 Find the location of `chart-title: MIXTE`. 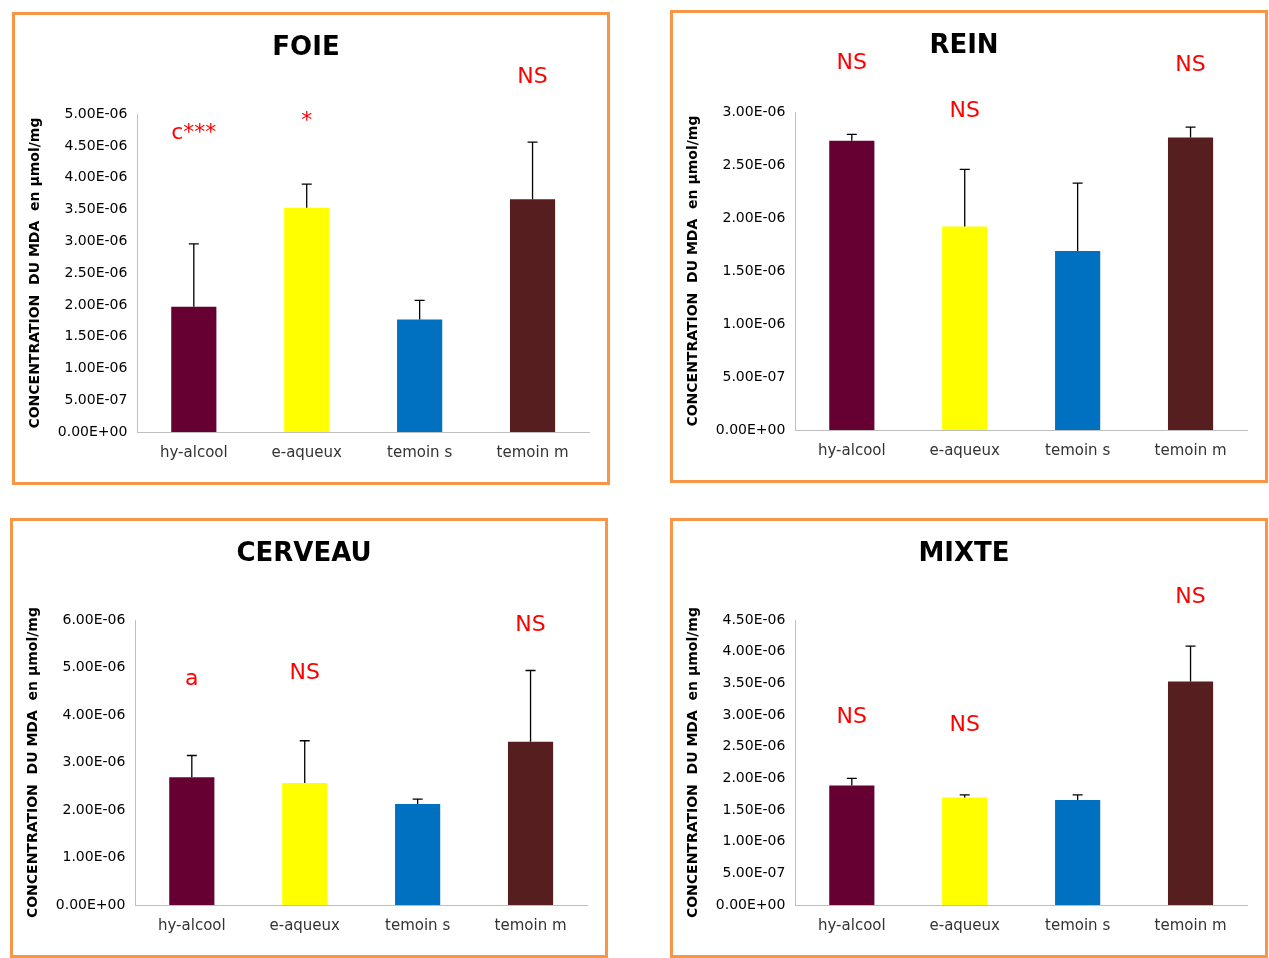

chart-title: MIXTE is located at coordinates (964, 552).